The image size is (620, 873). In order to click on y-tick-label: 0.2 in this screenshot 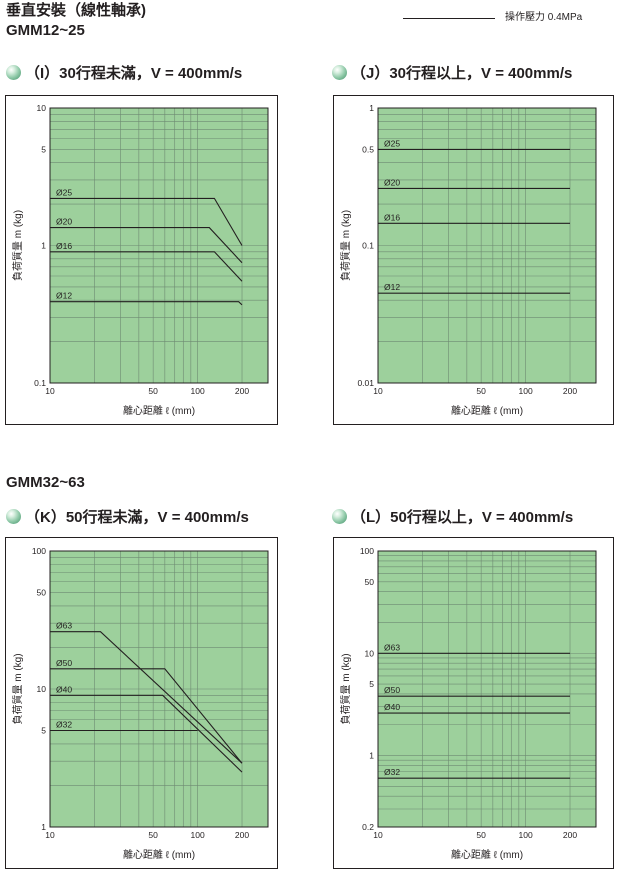, I will do `click(368, 827)`.